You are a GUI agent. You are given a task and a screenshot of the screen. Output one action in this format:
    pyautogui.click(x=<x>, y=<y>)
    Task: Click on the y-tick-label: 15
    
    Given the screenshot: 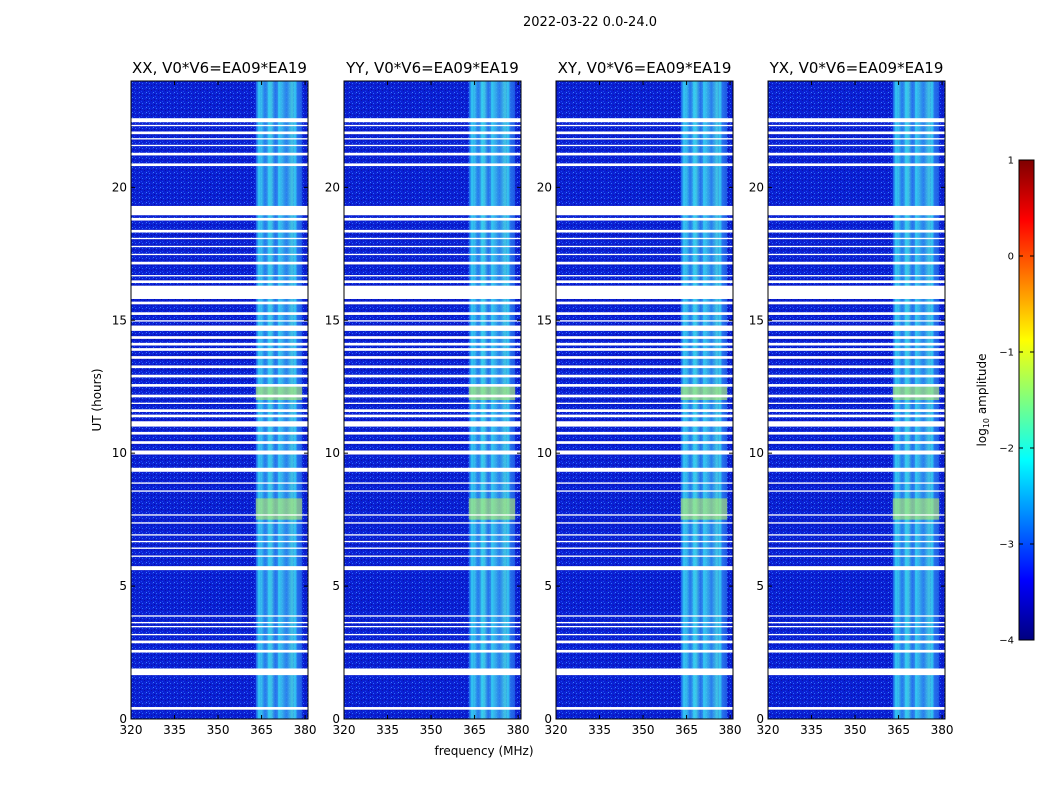 What is the action you would take?
    pyautogui.click(x=119, y=320)
    